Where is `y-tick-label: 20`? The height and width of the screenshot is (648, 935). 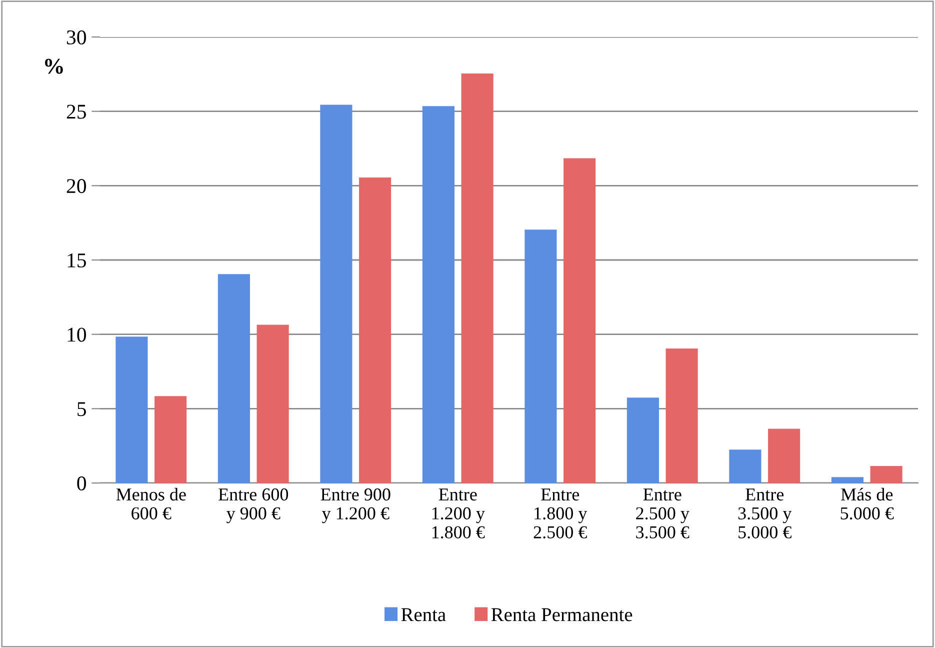 y-tick-label: 20 is located at coordinates (76, 186).